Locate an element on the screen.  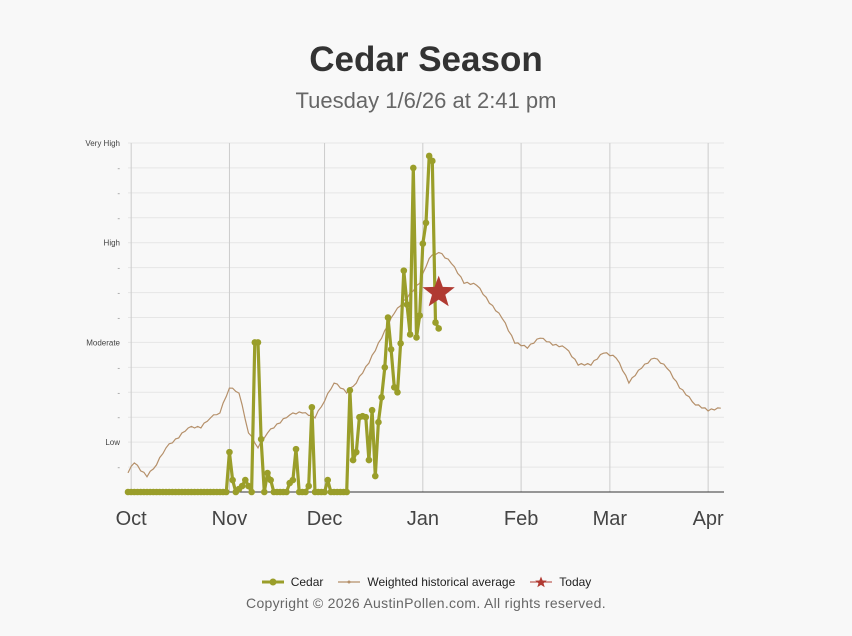
x-tick-label: Apr is located at coordinates (708, 519).